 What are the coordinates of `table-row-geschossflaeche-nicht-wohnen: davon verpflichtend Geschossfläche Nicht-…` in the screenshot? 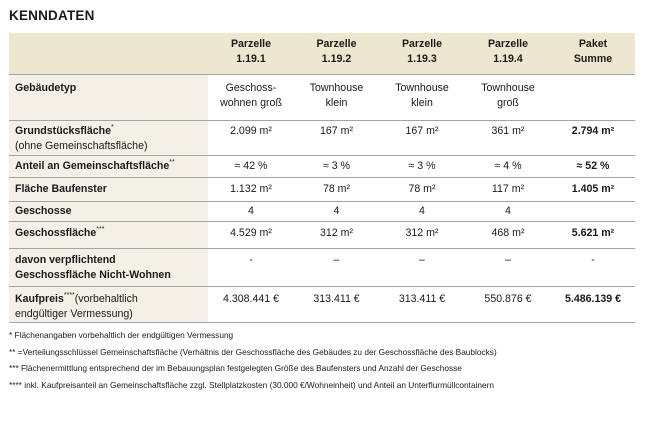 It's located at (322, 266).